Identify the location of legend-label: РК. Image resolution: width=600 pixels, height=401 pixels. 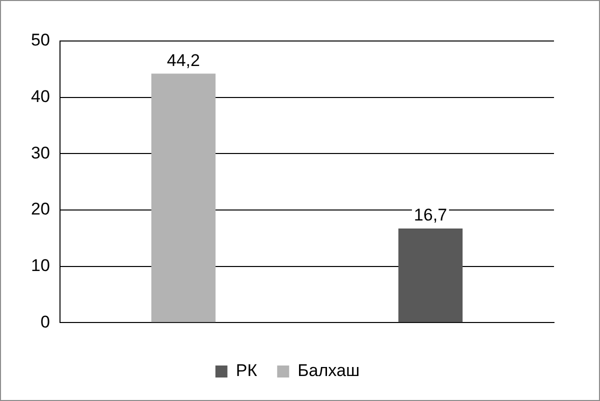
(247, 370).